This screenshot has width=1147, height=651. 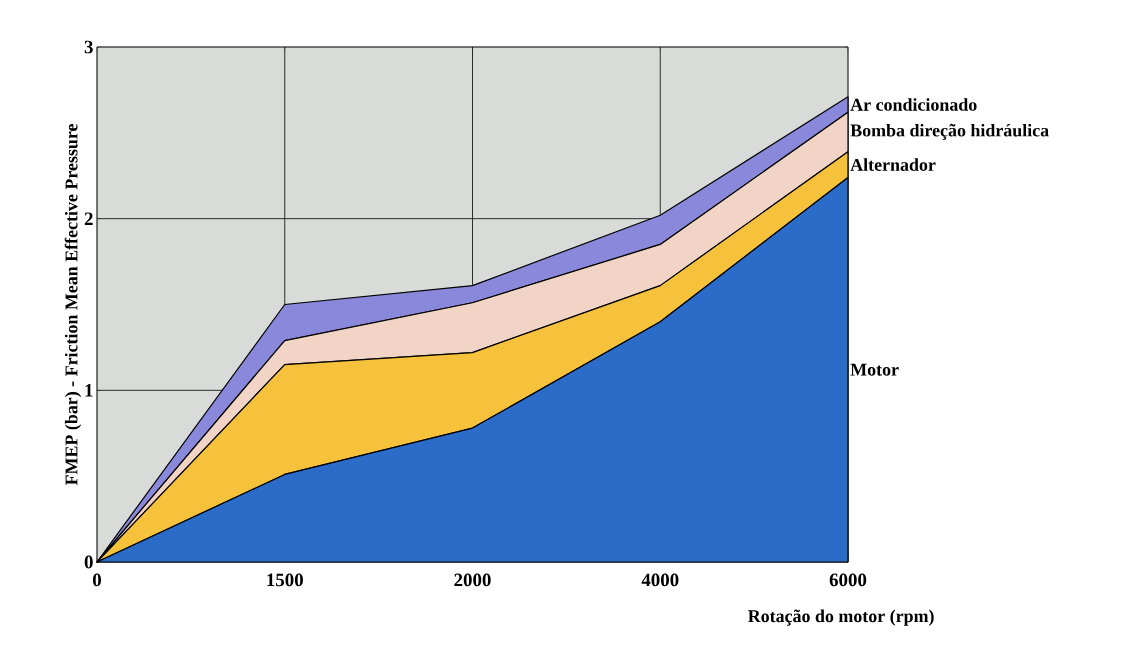 What do you see at coordinates (88, 562) in the screenshot?
I see `y-tick-label: 0` at bounding box center [88, 562].